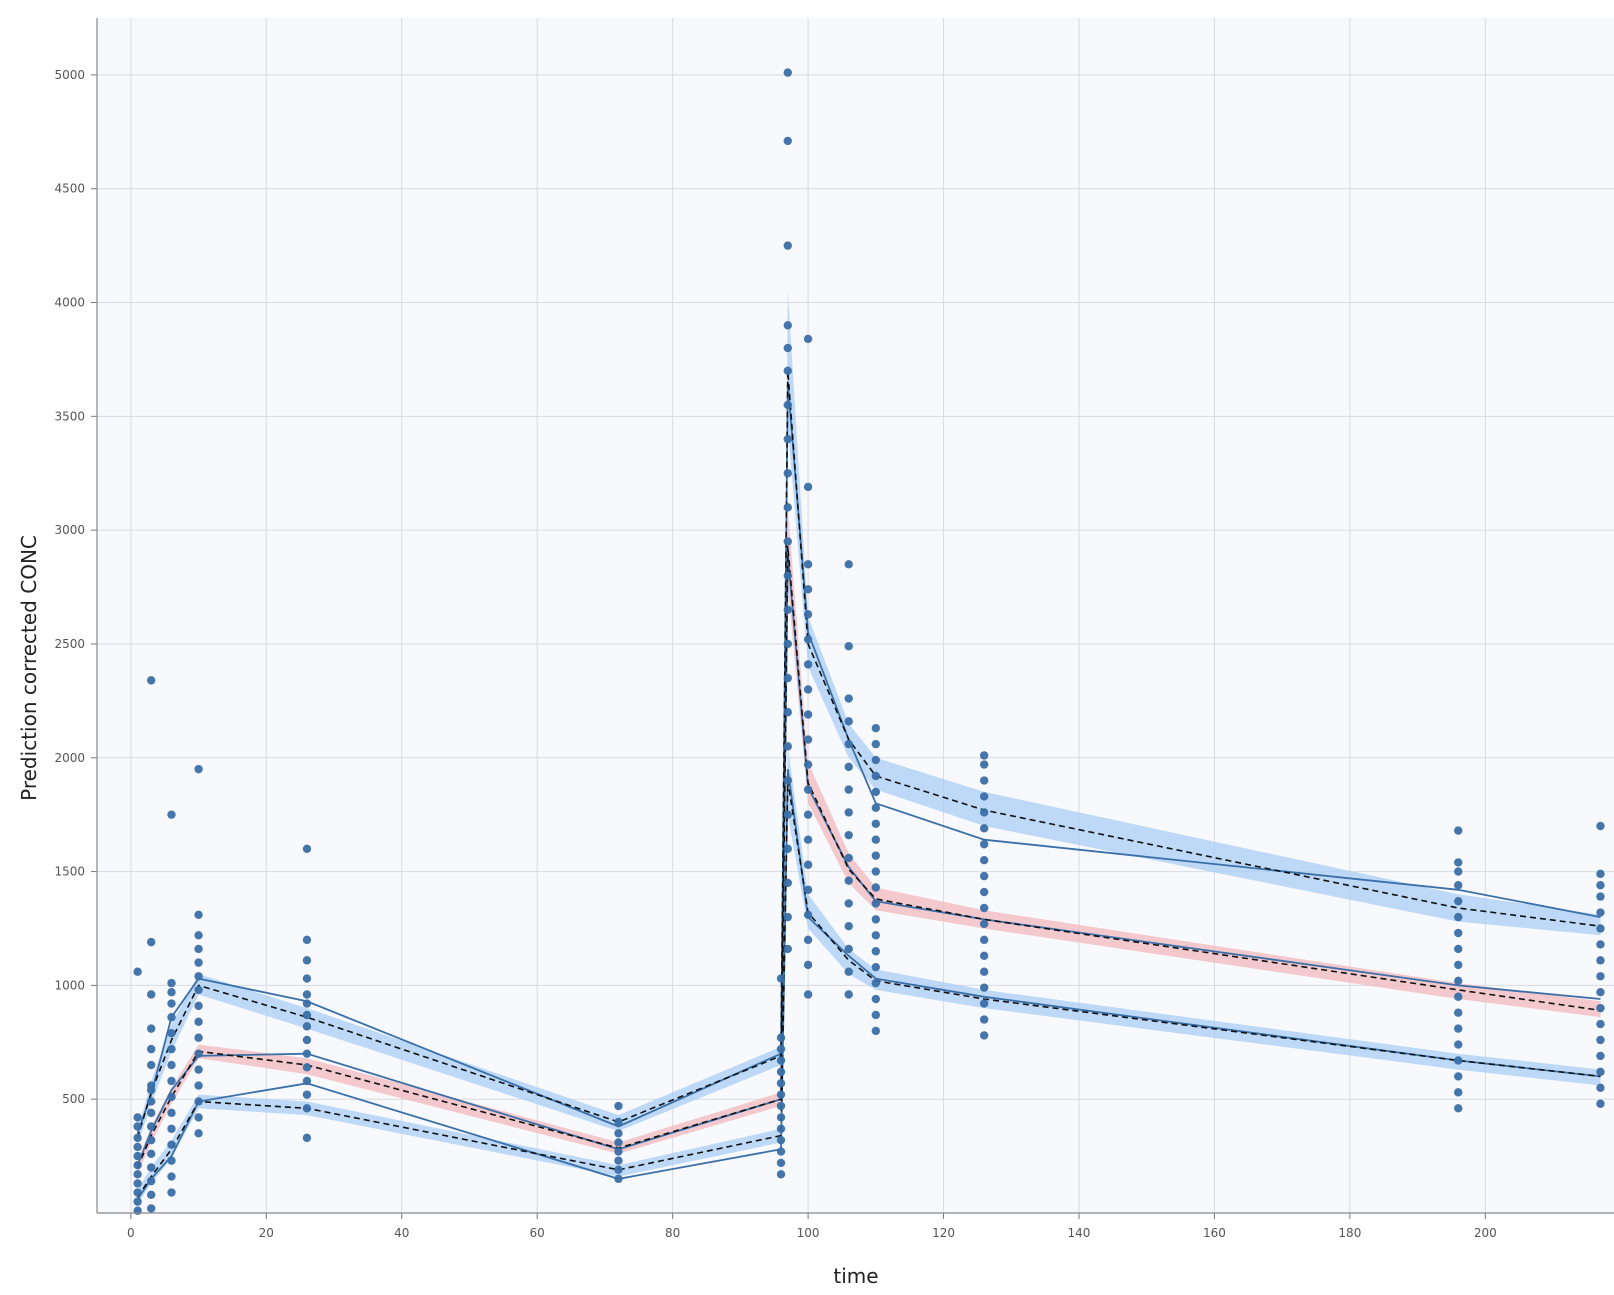 The width and height of the screenshot is (1614, 1295). I want to click on x-tick-label: 0, so click(131, 1233).